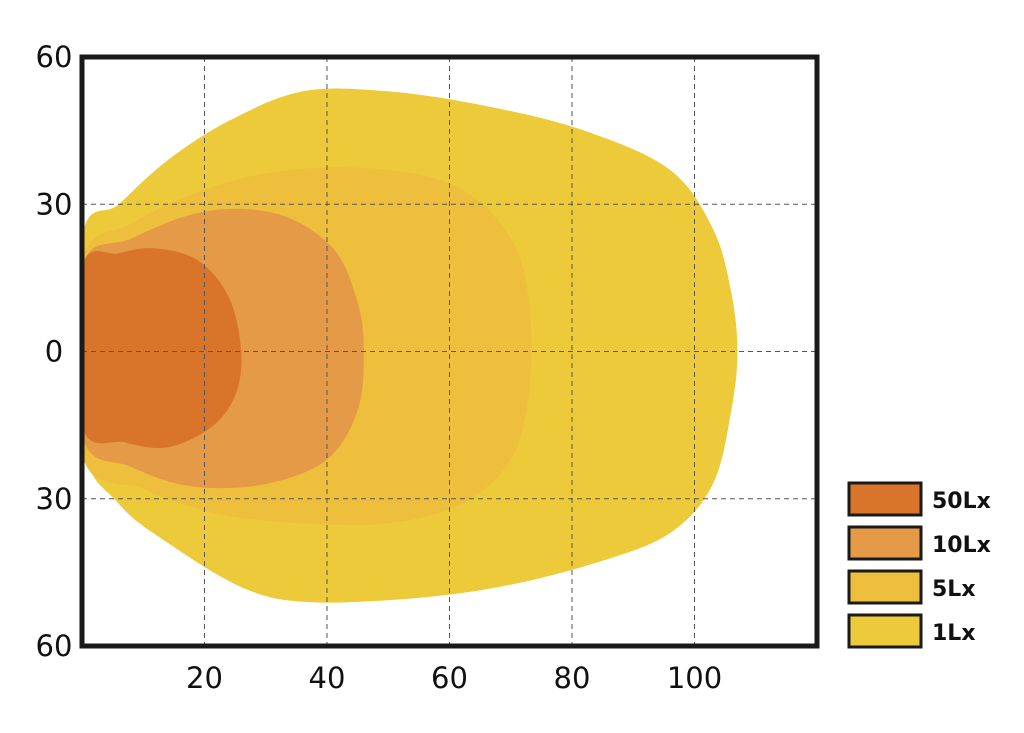 The image size is (1024, 733). Describe the element at coordinates (449, 678) in the screenshot. I see `x-tick-label: 60` at that location.